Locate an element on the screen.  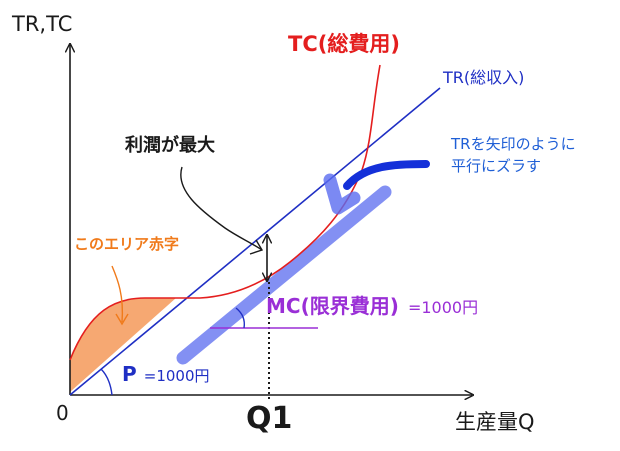
mc-label: MC(限界費用) =1000円 is located at coordinates (372, 306).